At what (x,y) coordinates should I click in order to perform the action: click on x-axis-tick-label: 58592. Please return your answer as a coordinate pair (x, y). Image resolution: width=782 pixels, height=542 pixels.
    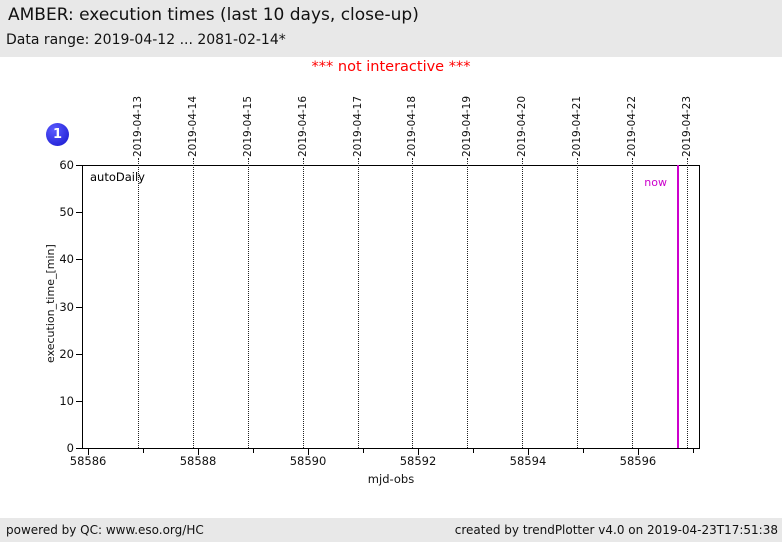
    Looking at the image, I should click on (418, 461).